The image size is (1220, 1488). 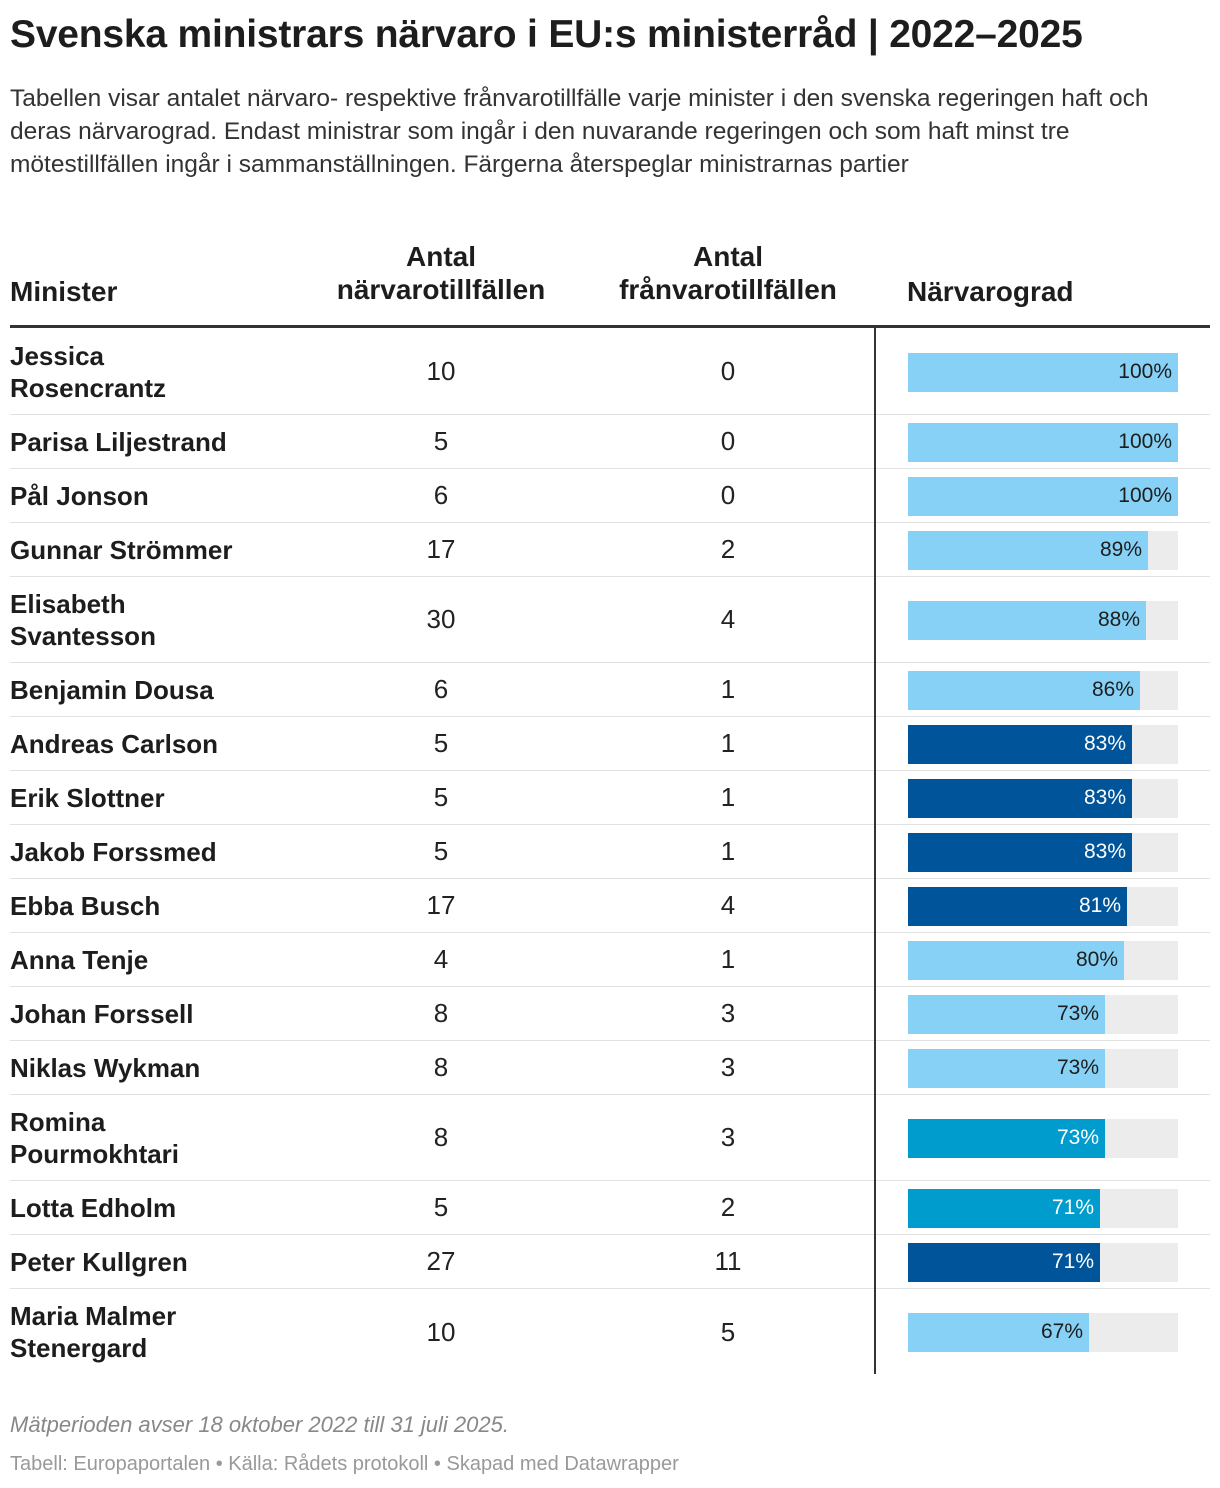 I want to click on header-line: Minister, so click(x=64, y=291).